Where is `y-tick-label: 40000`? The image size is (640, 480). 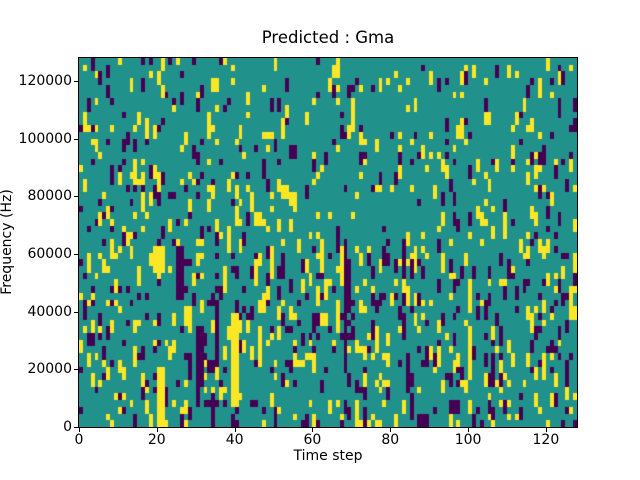
y-tick-label: 40000 is located at coordinates (49, 311).